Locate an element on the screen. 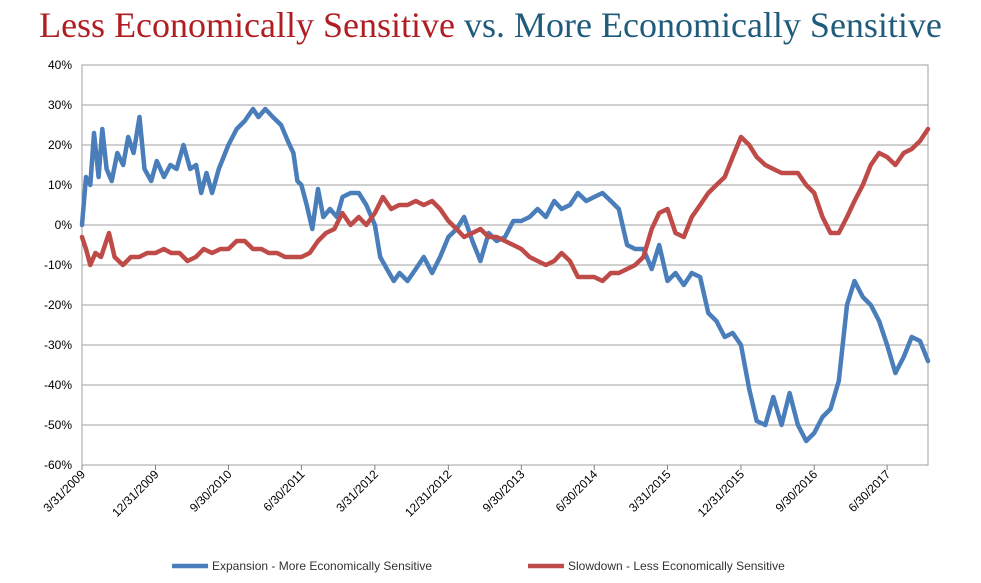 The height and width of the screenshot is (583, 981). x-tick-label: 9/30/2016 is located at coordinates (797, 491).